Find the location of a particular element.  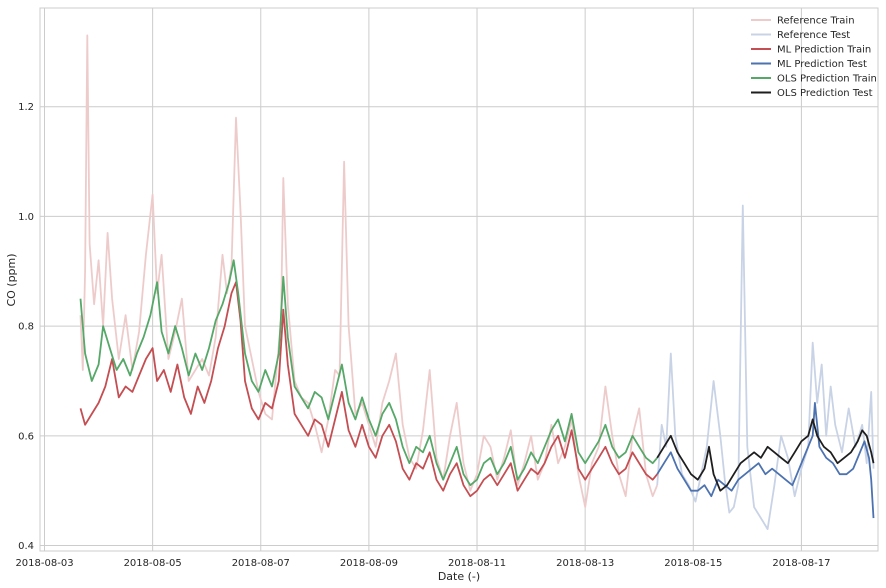

y-axis-ticks: 0.4 0.6 0.8 1.0 1.2 is located at coordinates (26, 327).